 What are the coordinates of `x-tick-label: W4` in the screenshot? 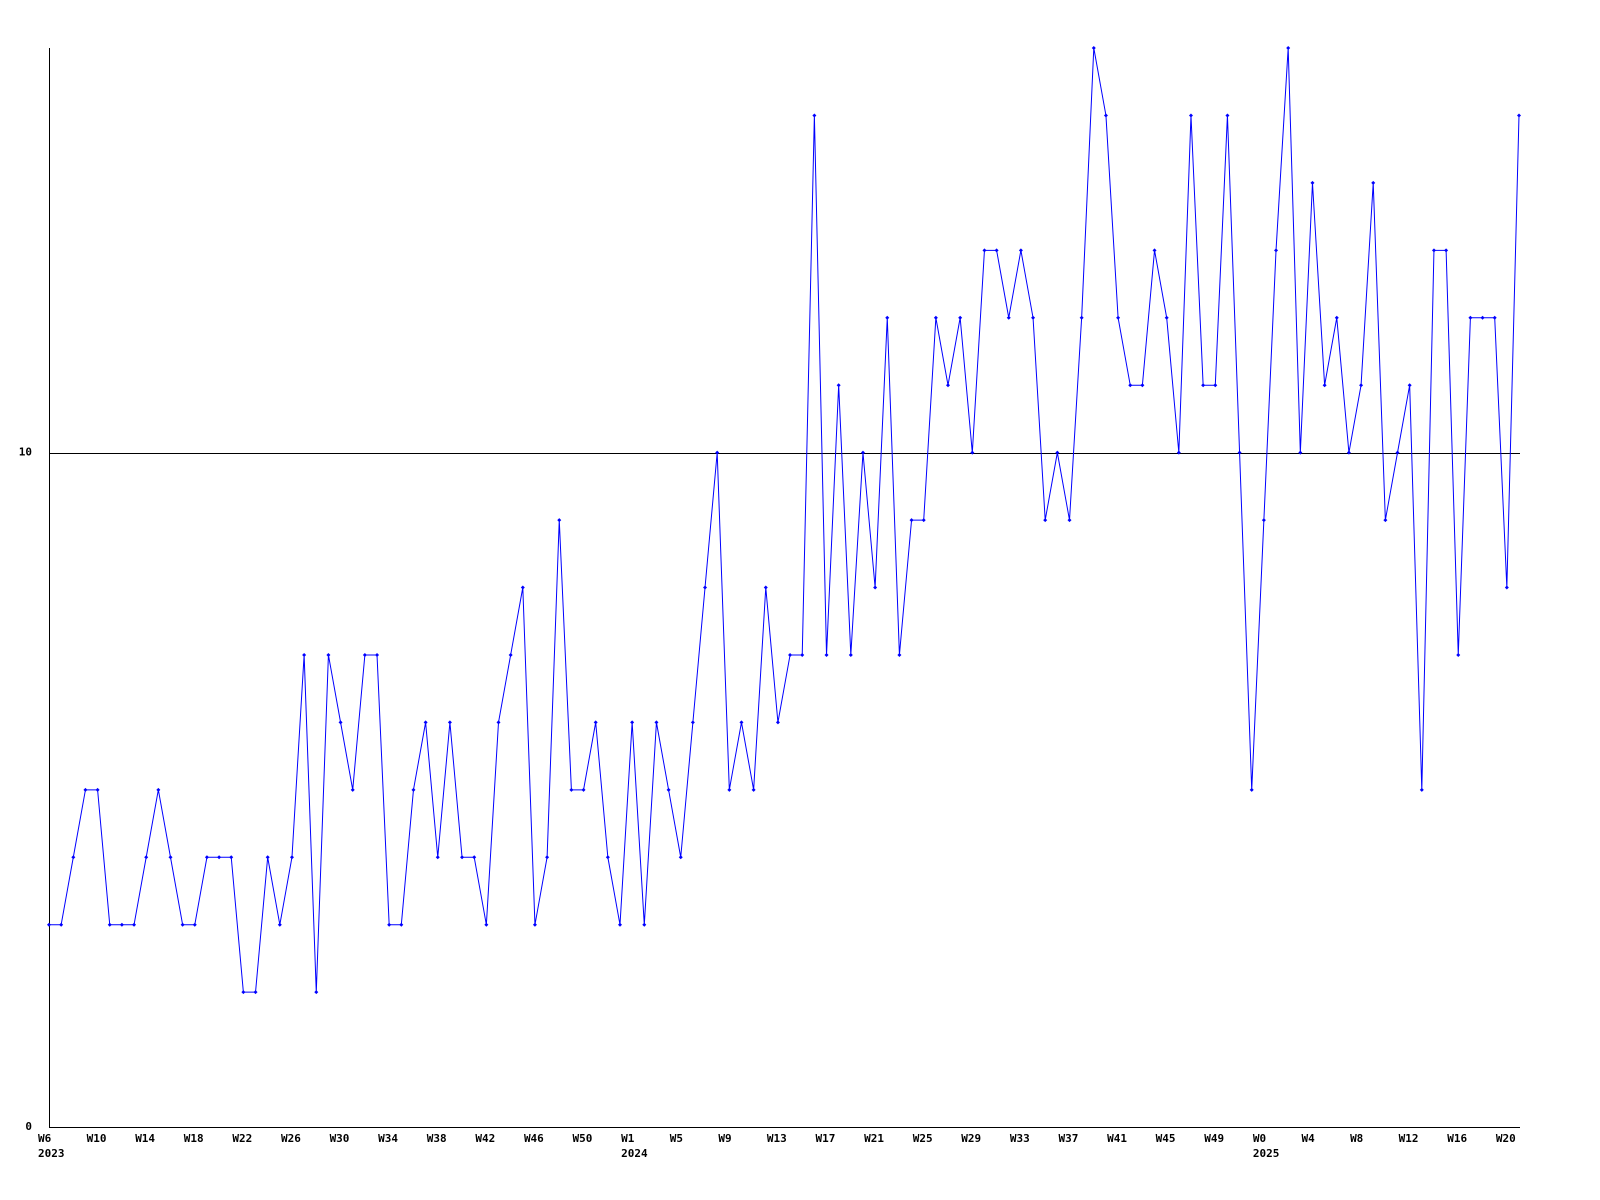 It's located at (1308, 1138).